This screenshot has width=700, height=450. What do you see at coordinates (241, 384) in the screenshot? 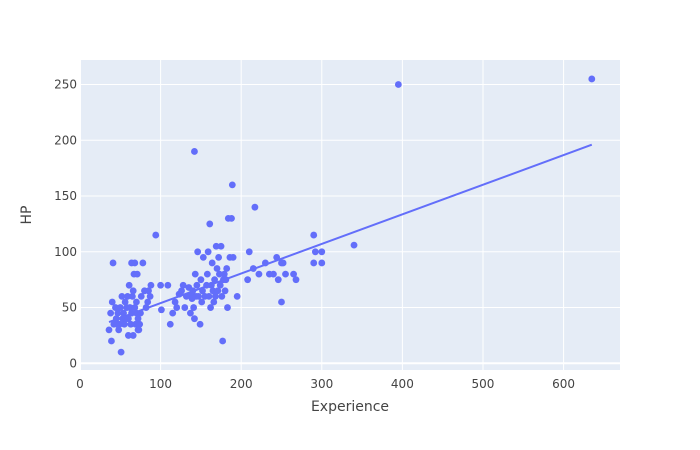
I see `x-tick-label: 200` at bounding box center [241, 384].